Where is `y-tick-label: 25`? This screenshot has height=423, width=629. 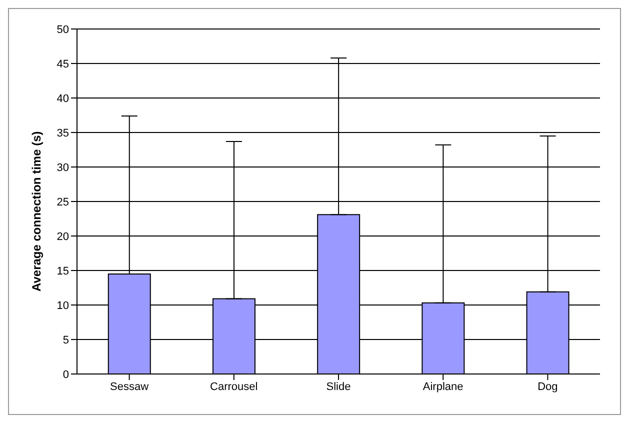 y-tick-label: 25 is located at coordinates (62, 202).